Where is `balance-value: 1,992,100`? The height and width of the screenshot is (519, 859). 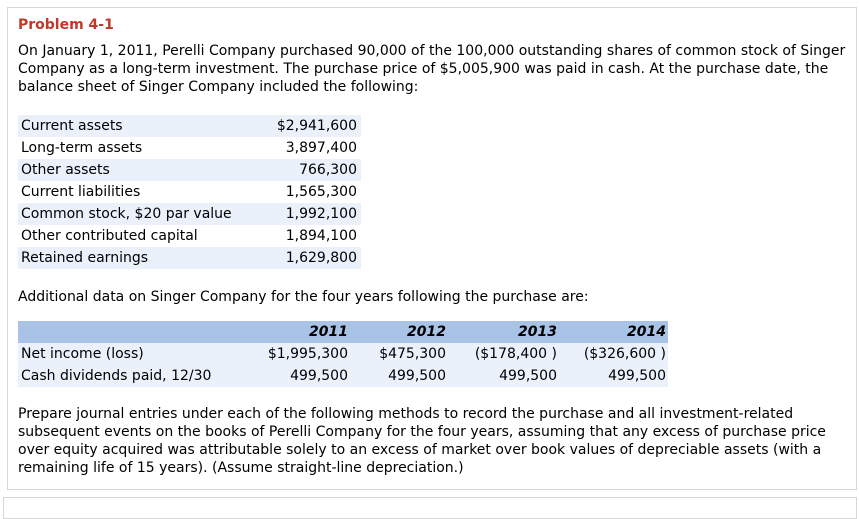
balance-value: 1,992,100 is located at coordinates (304, 214).